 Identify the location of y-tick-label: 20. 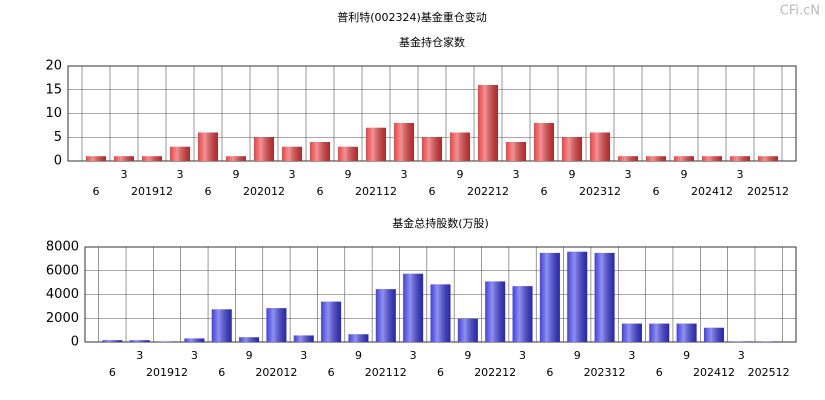
(53, 66).